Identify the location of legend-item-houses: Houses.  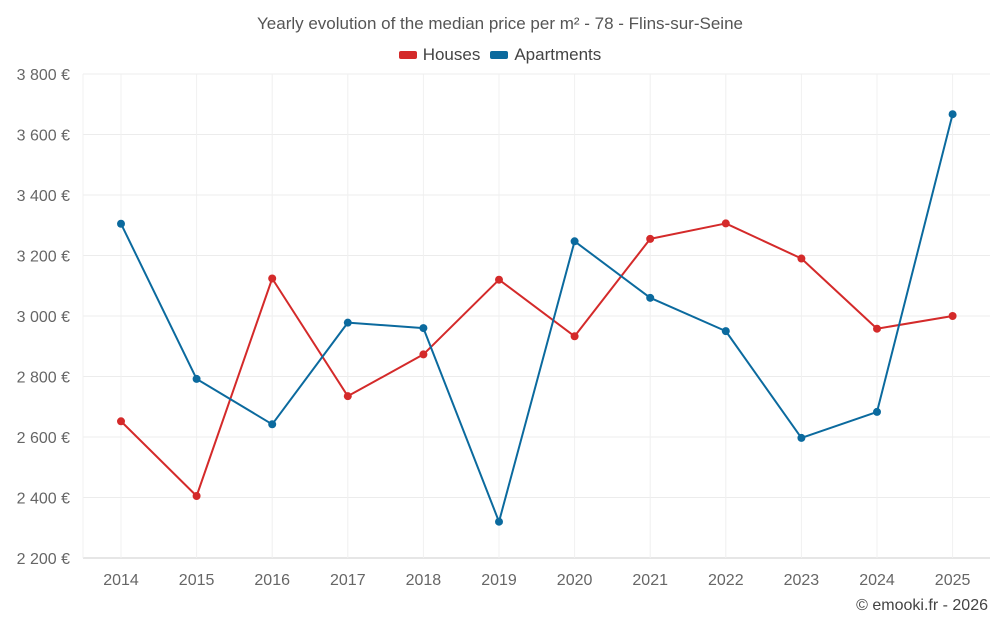
(439, 55).